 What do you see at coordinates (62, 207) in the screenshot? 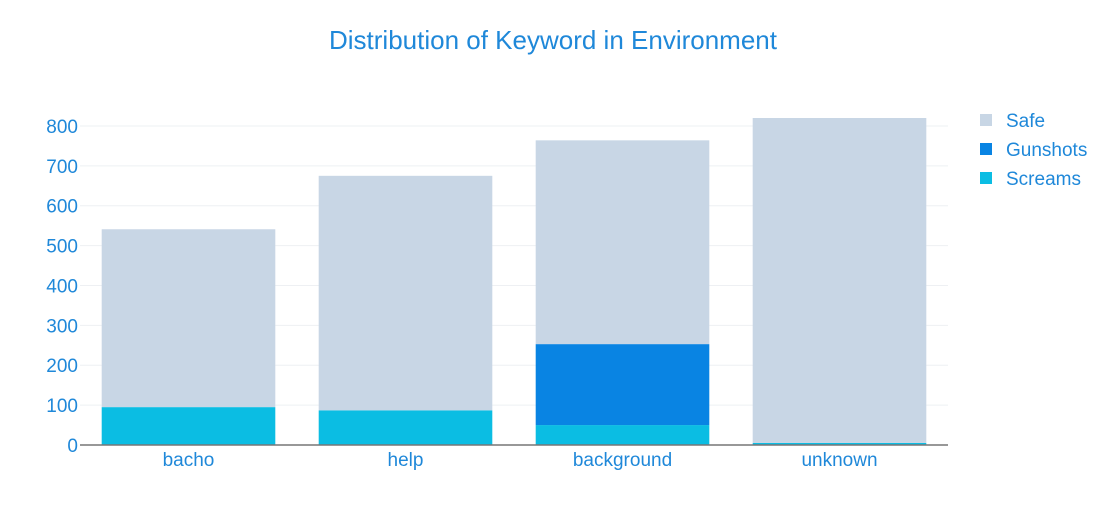
I see `y-tick-label: 600` at bounding box center [62, 207].